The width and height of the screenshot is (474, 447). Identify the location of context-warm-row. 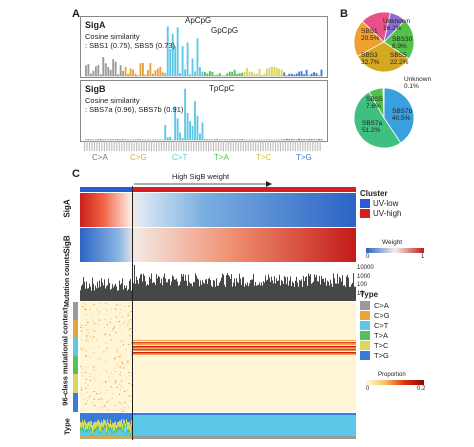
(244, 354).